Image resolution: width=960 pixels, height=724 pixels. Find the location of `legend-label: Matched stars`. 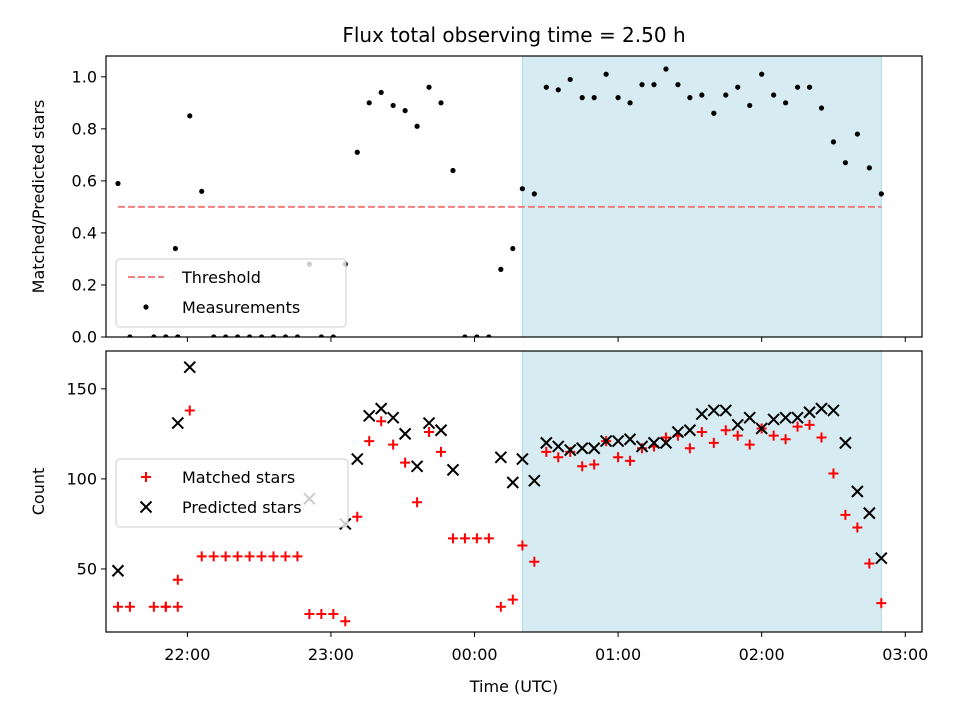

legend-label: Matched stars is located at coordinates (238, 477).